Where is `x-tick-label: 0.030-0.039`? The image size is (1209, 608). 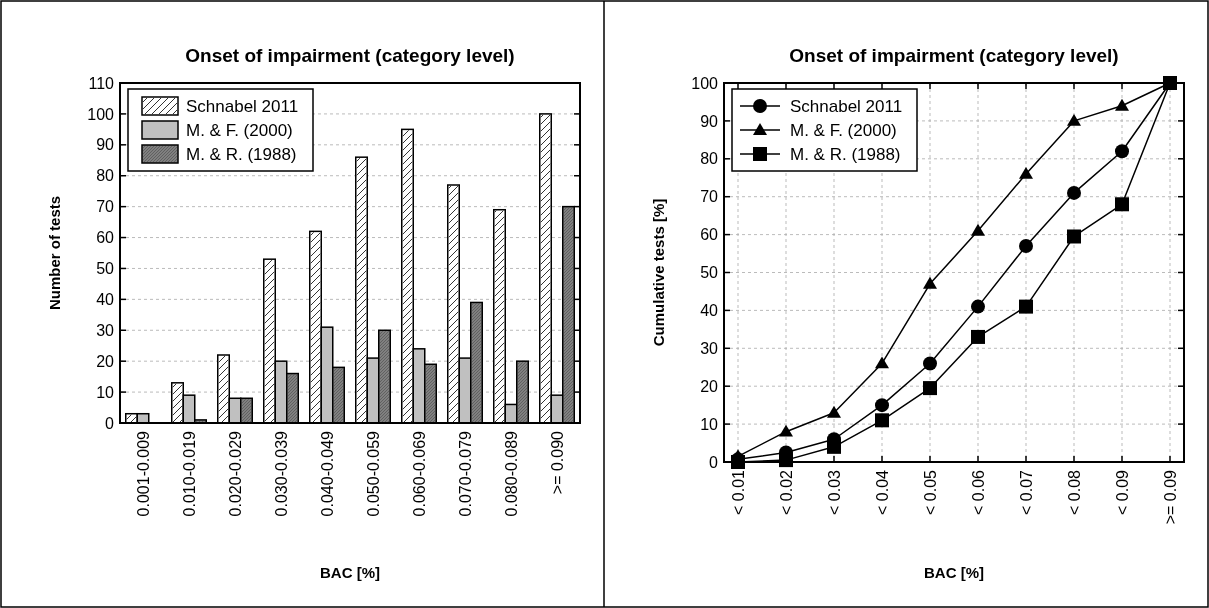 x-tick-label: 0.030-0.039 is located at coordinates (281, 473).